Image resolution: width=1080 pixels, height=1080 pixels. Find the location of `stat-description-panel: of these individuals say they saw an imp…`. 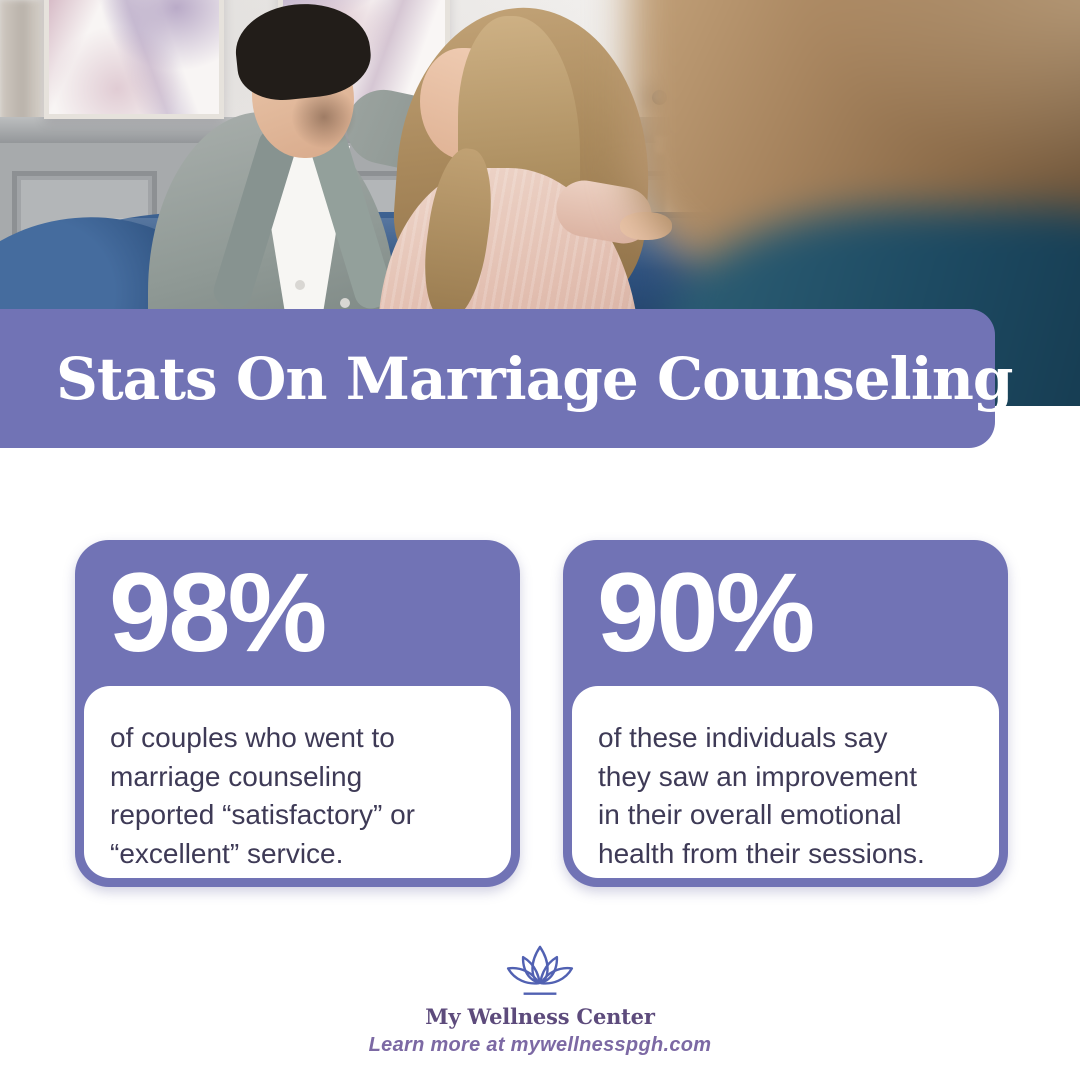

stat-description-panel: of these individuals say they saw an imp… is located at coordinates (785, 782).